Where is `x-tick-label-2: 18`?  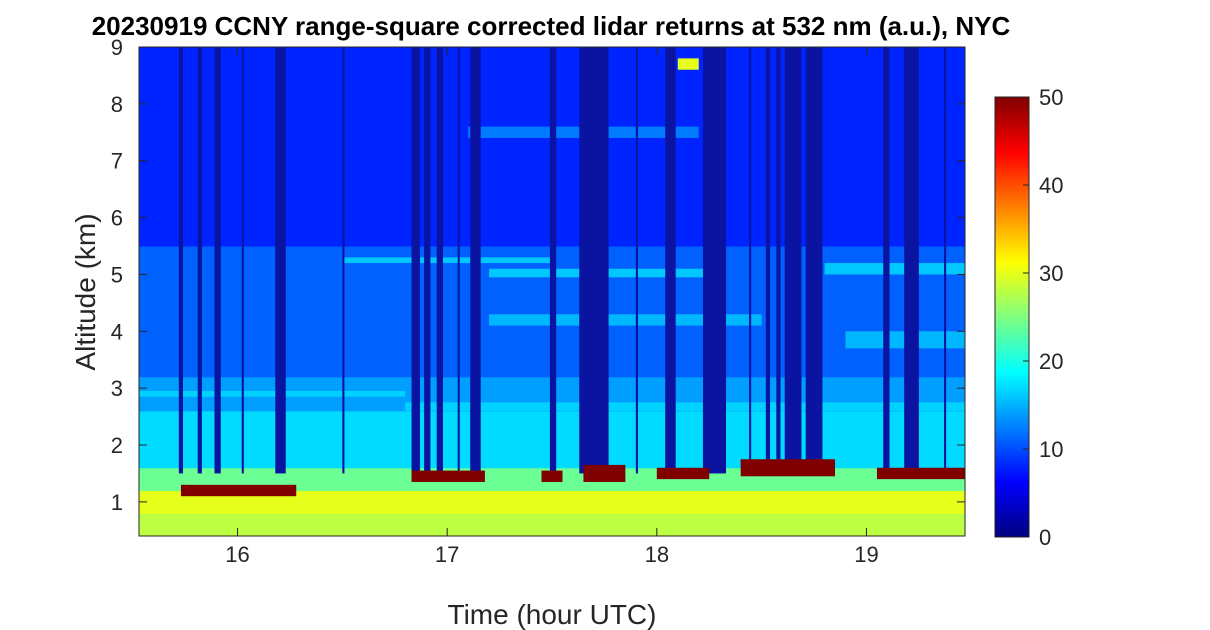 x-tick-label-2: 18 is located at coordinates (657, 554).